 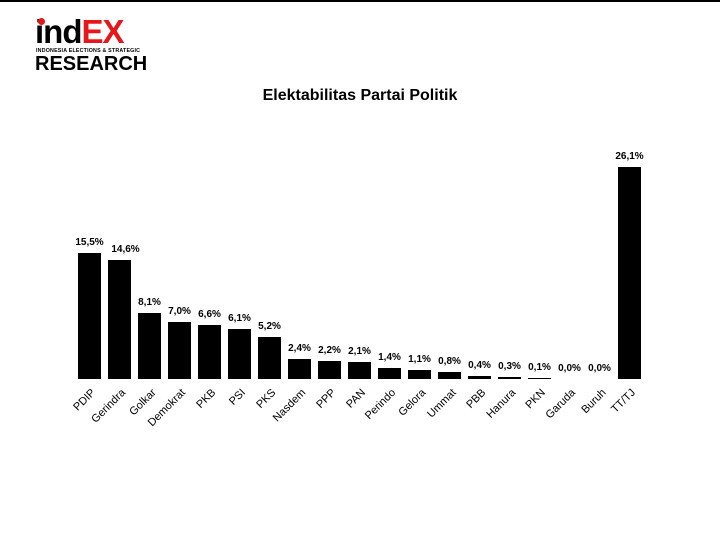 I want to click on x-axis-label: Hanura, so click(x=500, y=403).